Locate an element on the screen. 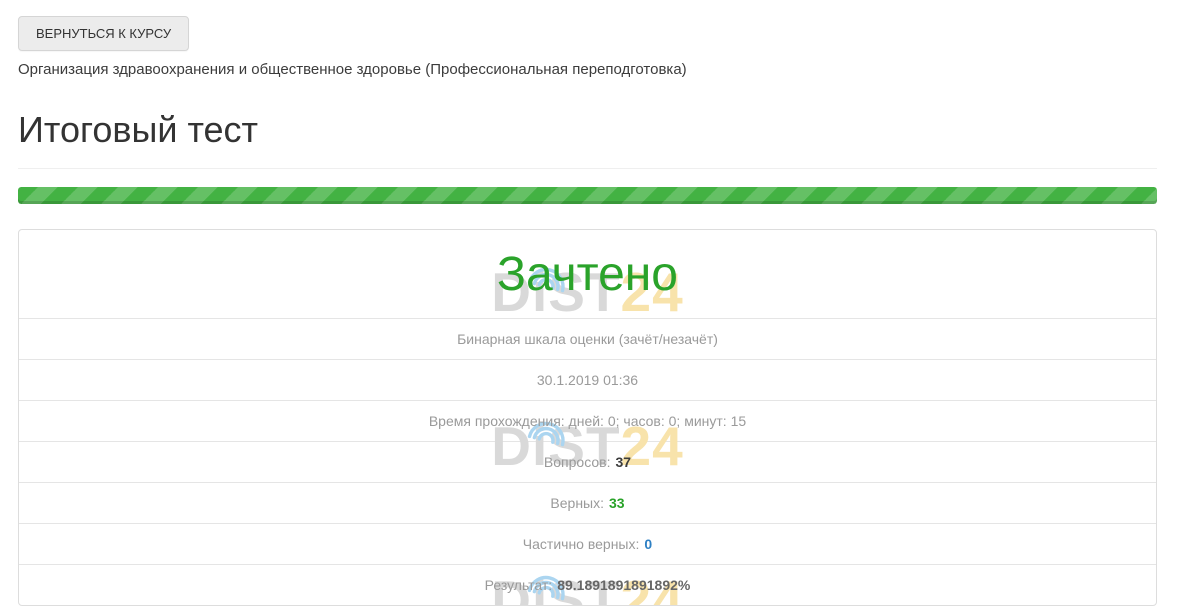 The image size is (1188, 608). partially-correct-row: Частично верных: 0 is located at coordinates (587, 543).